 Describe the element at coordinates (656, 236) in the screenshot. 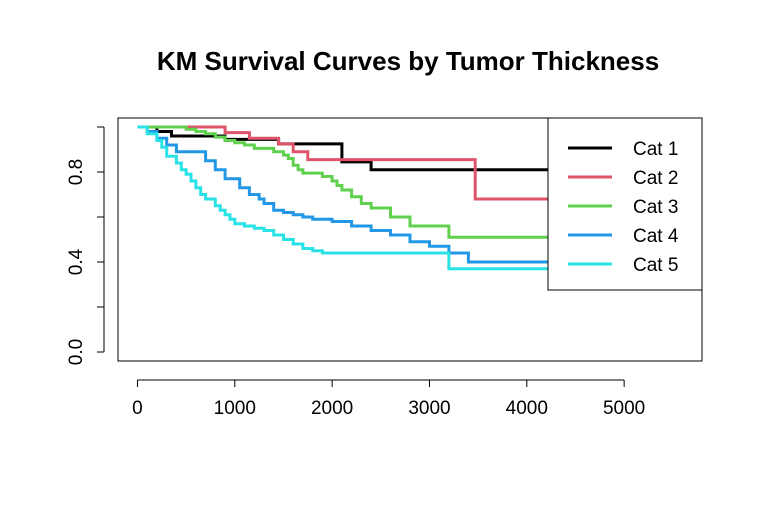

I see `legend-label: Cat 4` at that location.